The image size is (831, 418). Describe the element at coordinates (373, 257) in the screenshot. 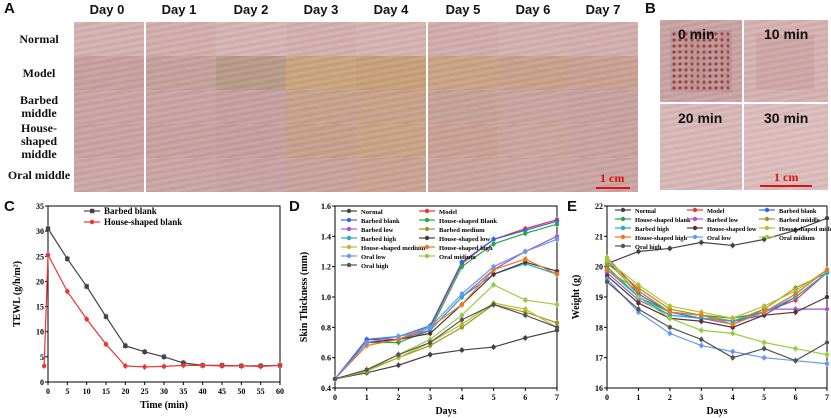

I see `legend-label: Oral low` at that location.